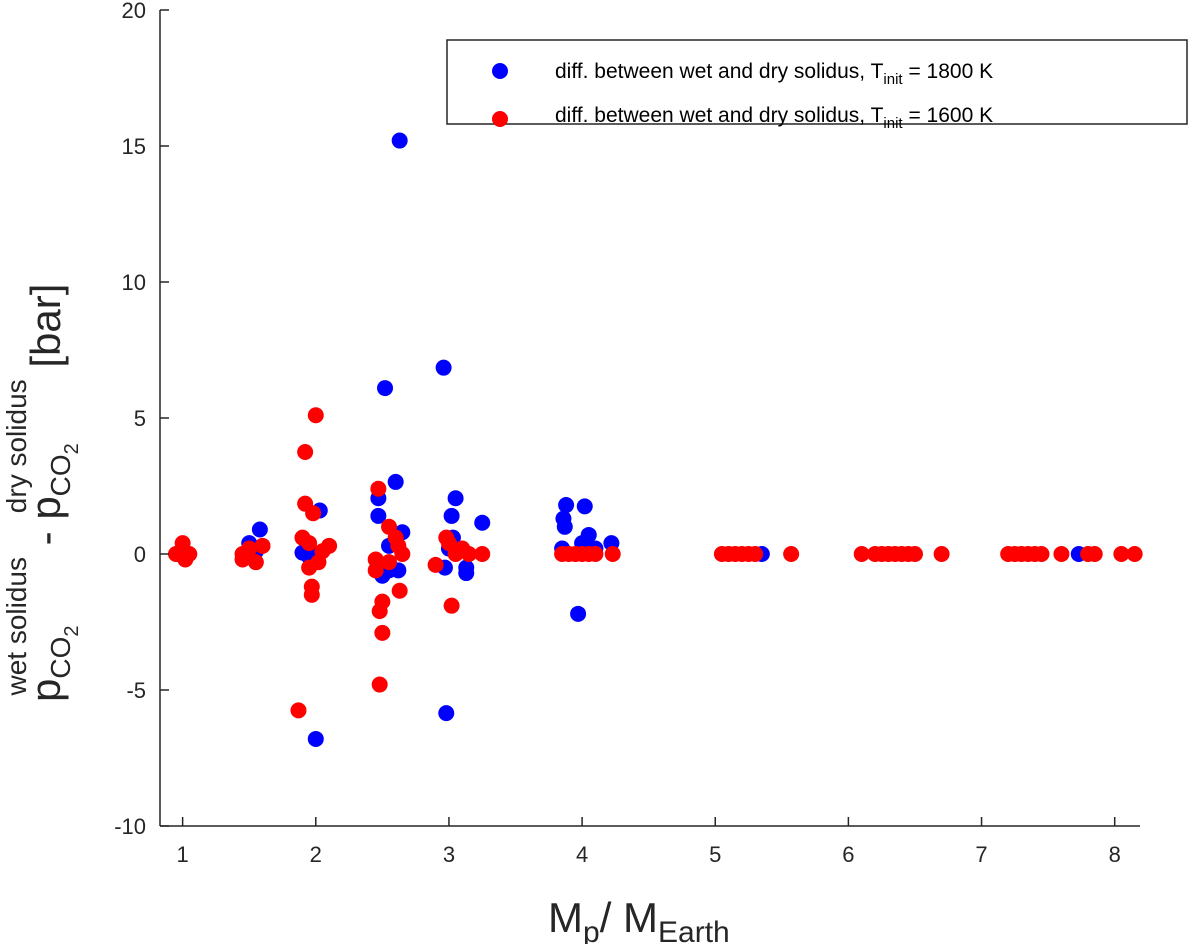  Describe the element at coordinates (449, 854) in the screenshot. I see `x-tick-label: 3` at that location.